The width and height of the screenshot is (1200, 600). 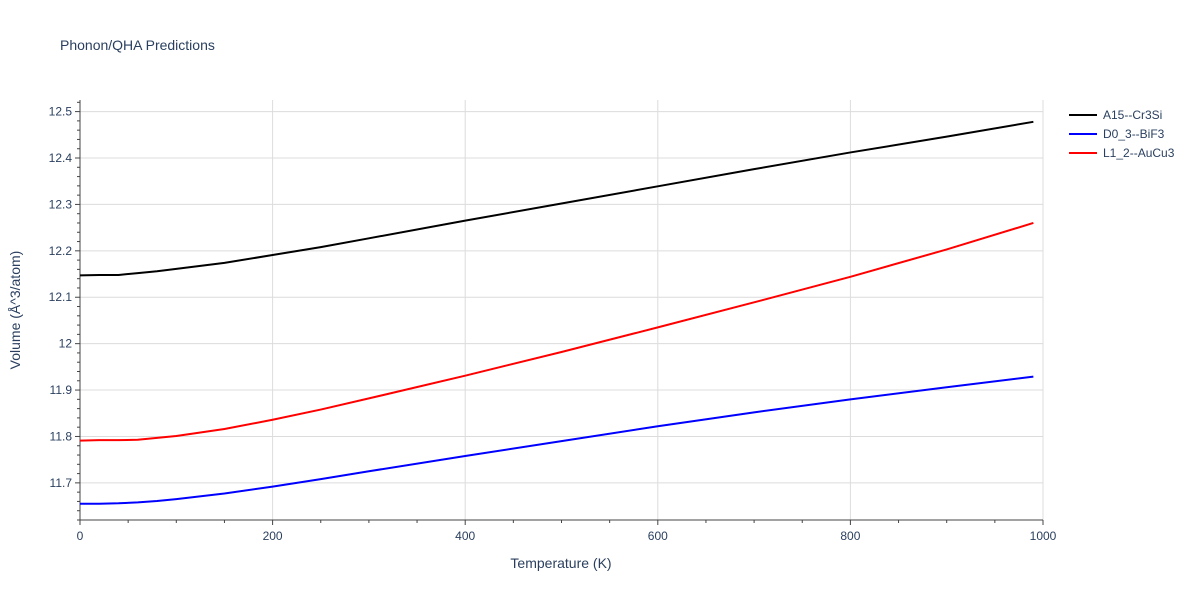 I want to click on legend-label: D0_3--BiF3, so click(x=1134, y=134).